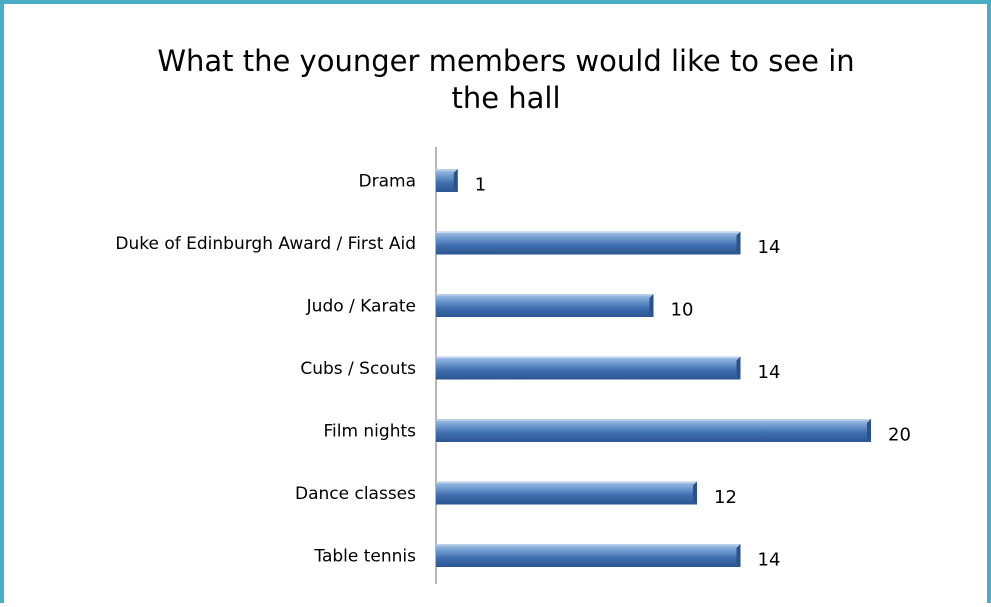 This screenshot has height=607, width=991. Describe the element at coordinates (769, 247) in the screenshot. I see `data-label-1: 14` at that location.